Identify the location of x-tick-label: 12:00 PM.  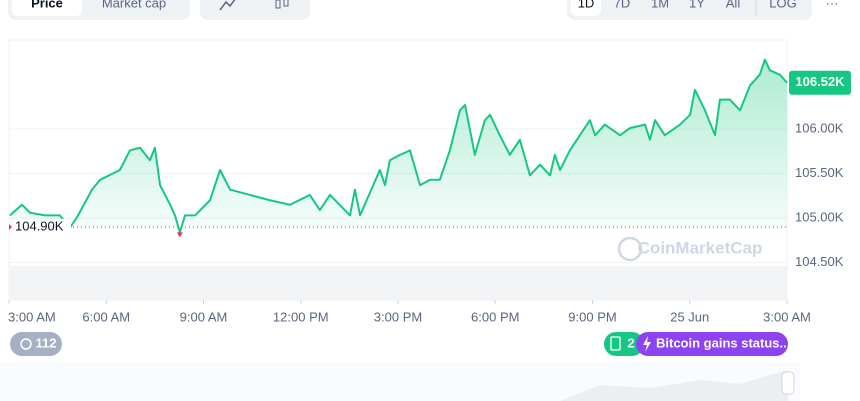
(301, 316).